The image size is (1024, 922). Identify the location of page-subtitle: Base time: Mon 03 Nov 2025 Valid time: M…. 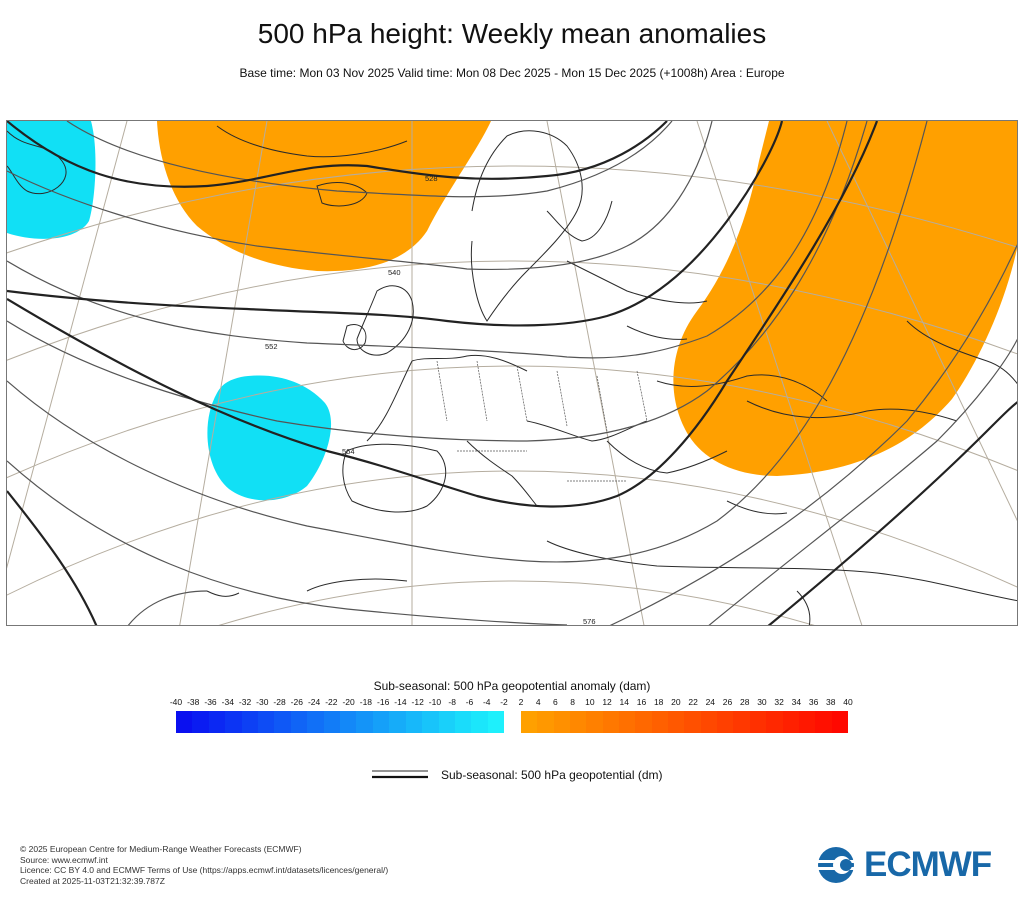
(512, 73).